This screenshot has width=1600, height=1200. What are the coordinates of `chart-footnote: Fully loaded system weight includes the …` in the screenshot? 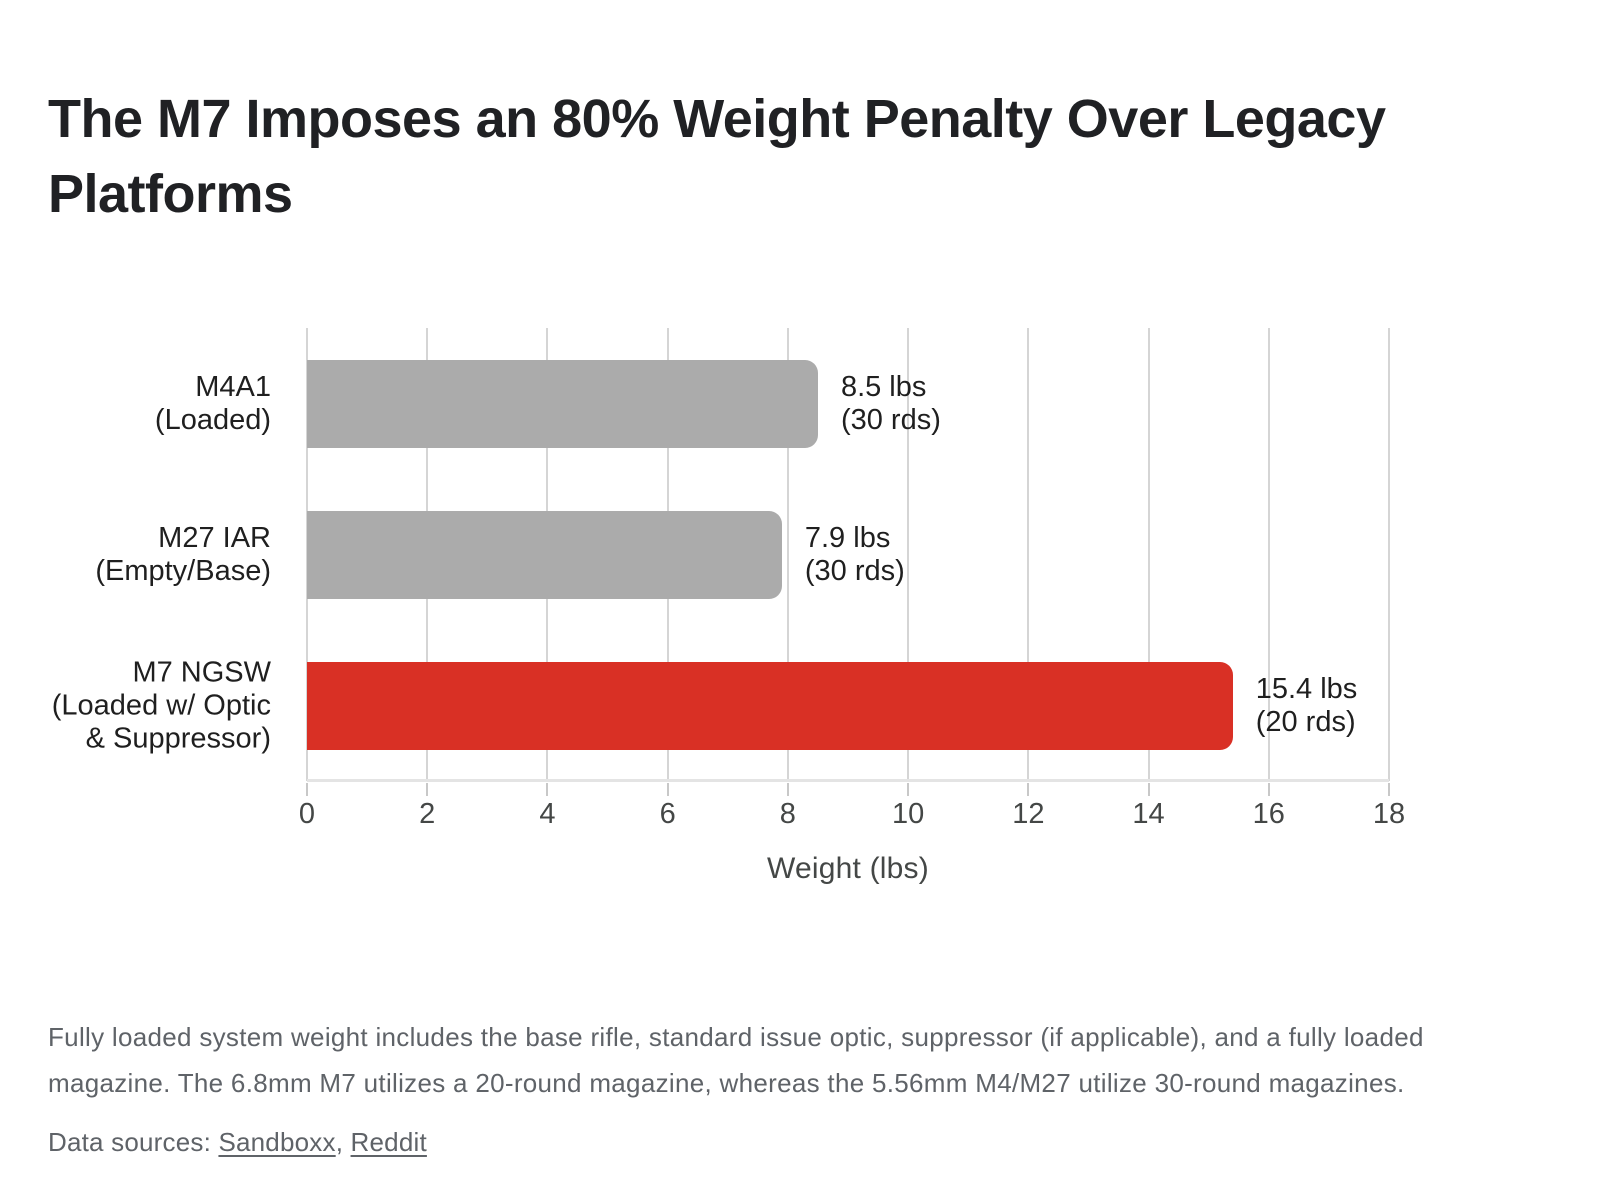 It's located at (736, 1060).